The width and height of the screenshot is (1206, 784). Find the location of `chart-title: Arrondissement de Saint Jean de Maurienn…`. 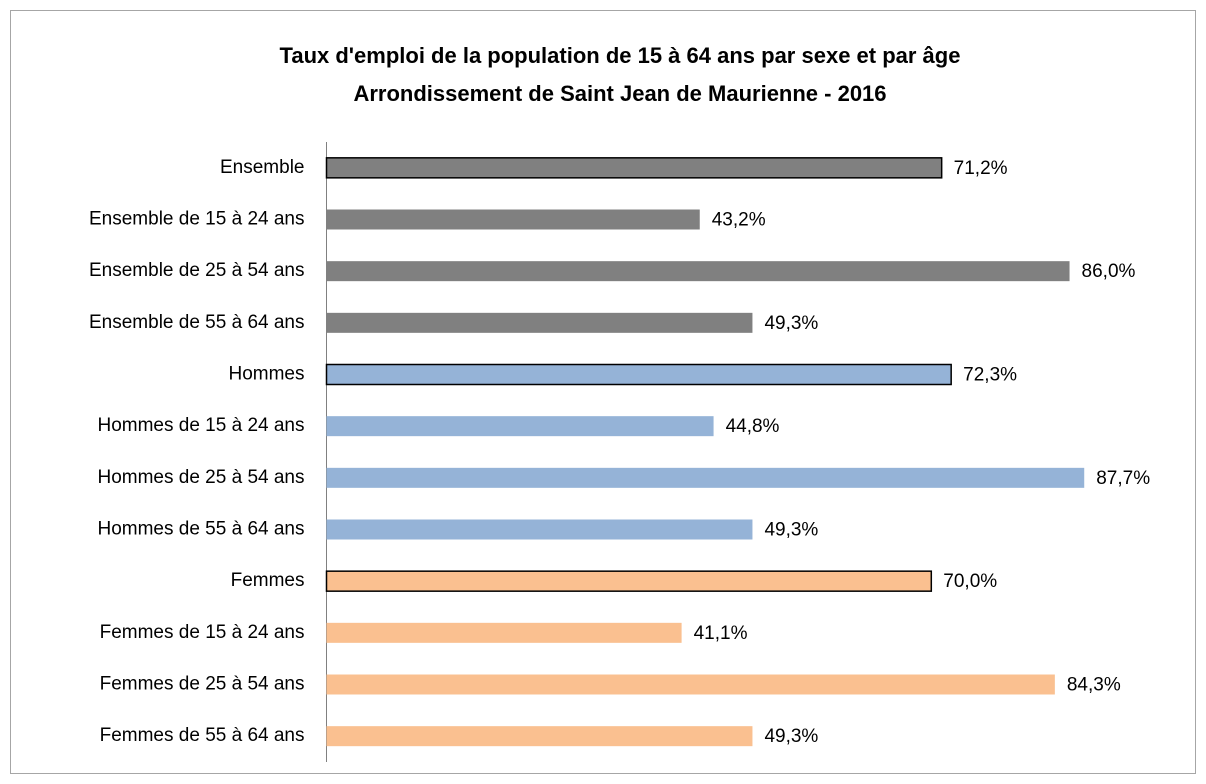

chart-title: Arrondissement de Saint Jean de Maurienn… is located at coordinates (619, 93).